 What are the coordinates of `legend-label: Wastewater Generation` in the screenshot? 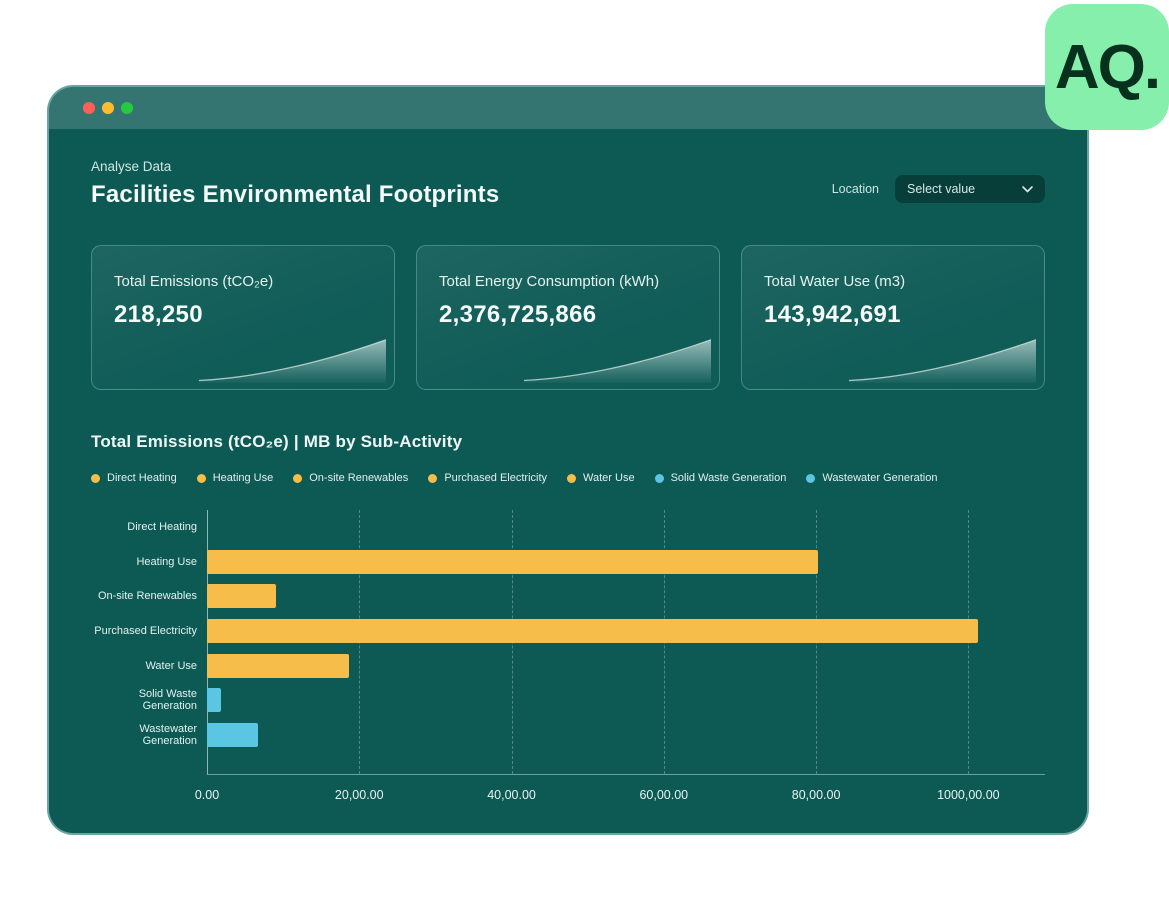 It's located at (880, 478).